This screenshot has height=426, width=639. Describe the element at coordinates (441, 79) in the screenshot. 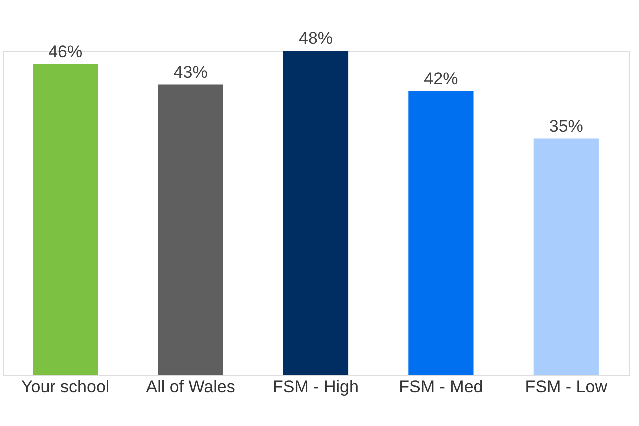

I see `data-label: 42%` at that location.